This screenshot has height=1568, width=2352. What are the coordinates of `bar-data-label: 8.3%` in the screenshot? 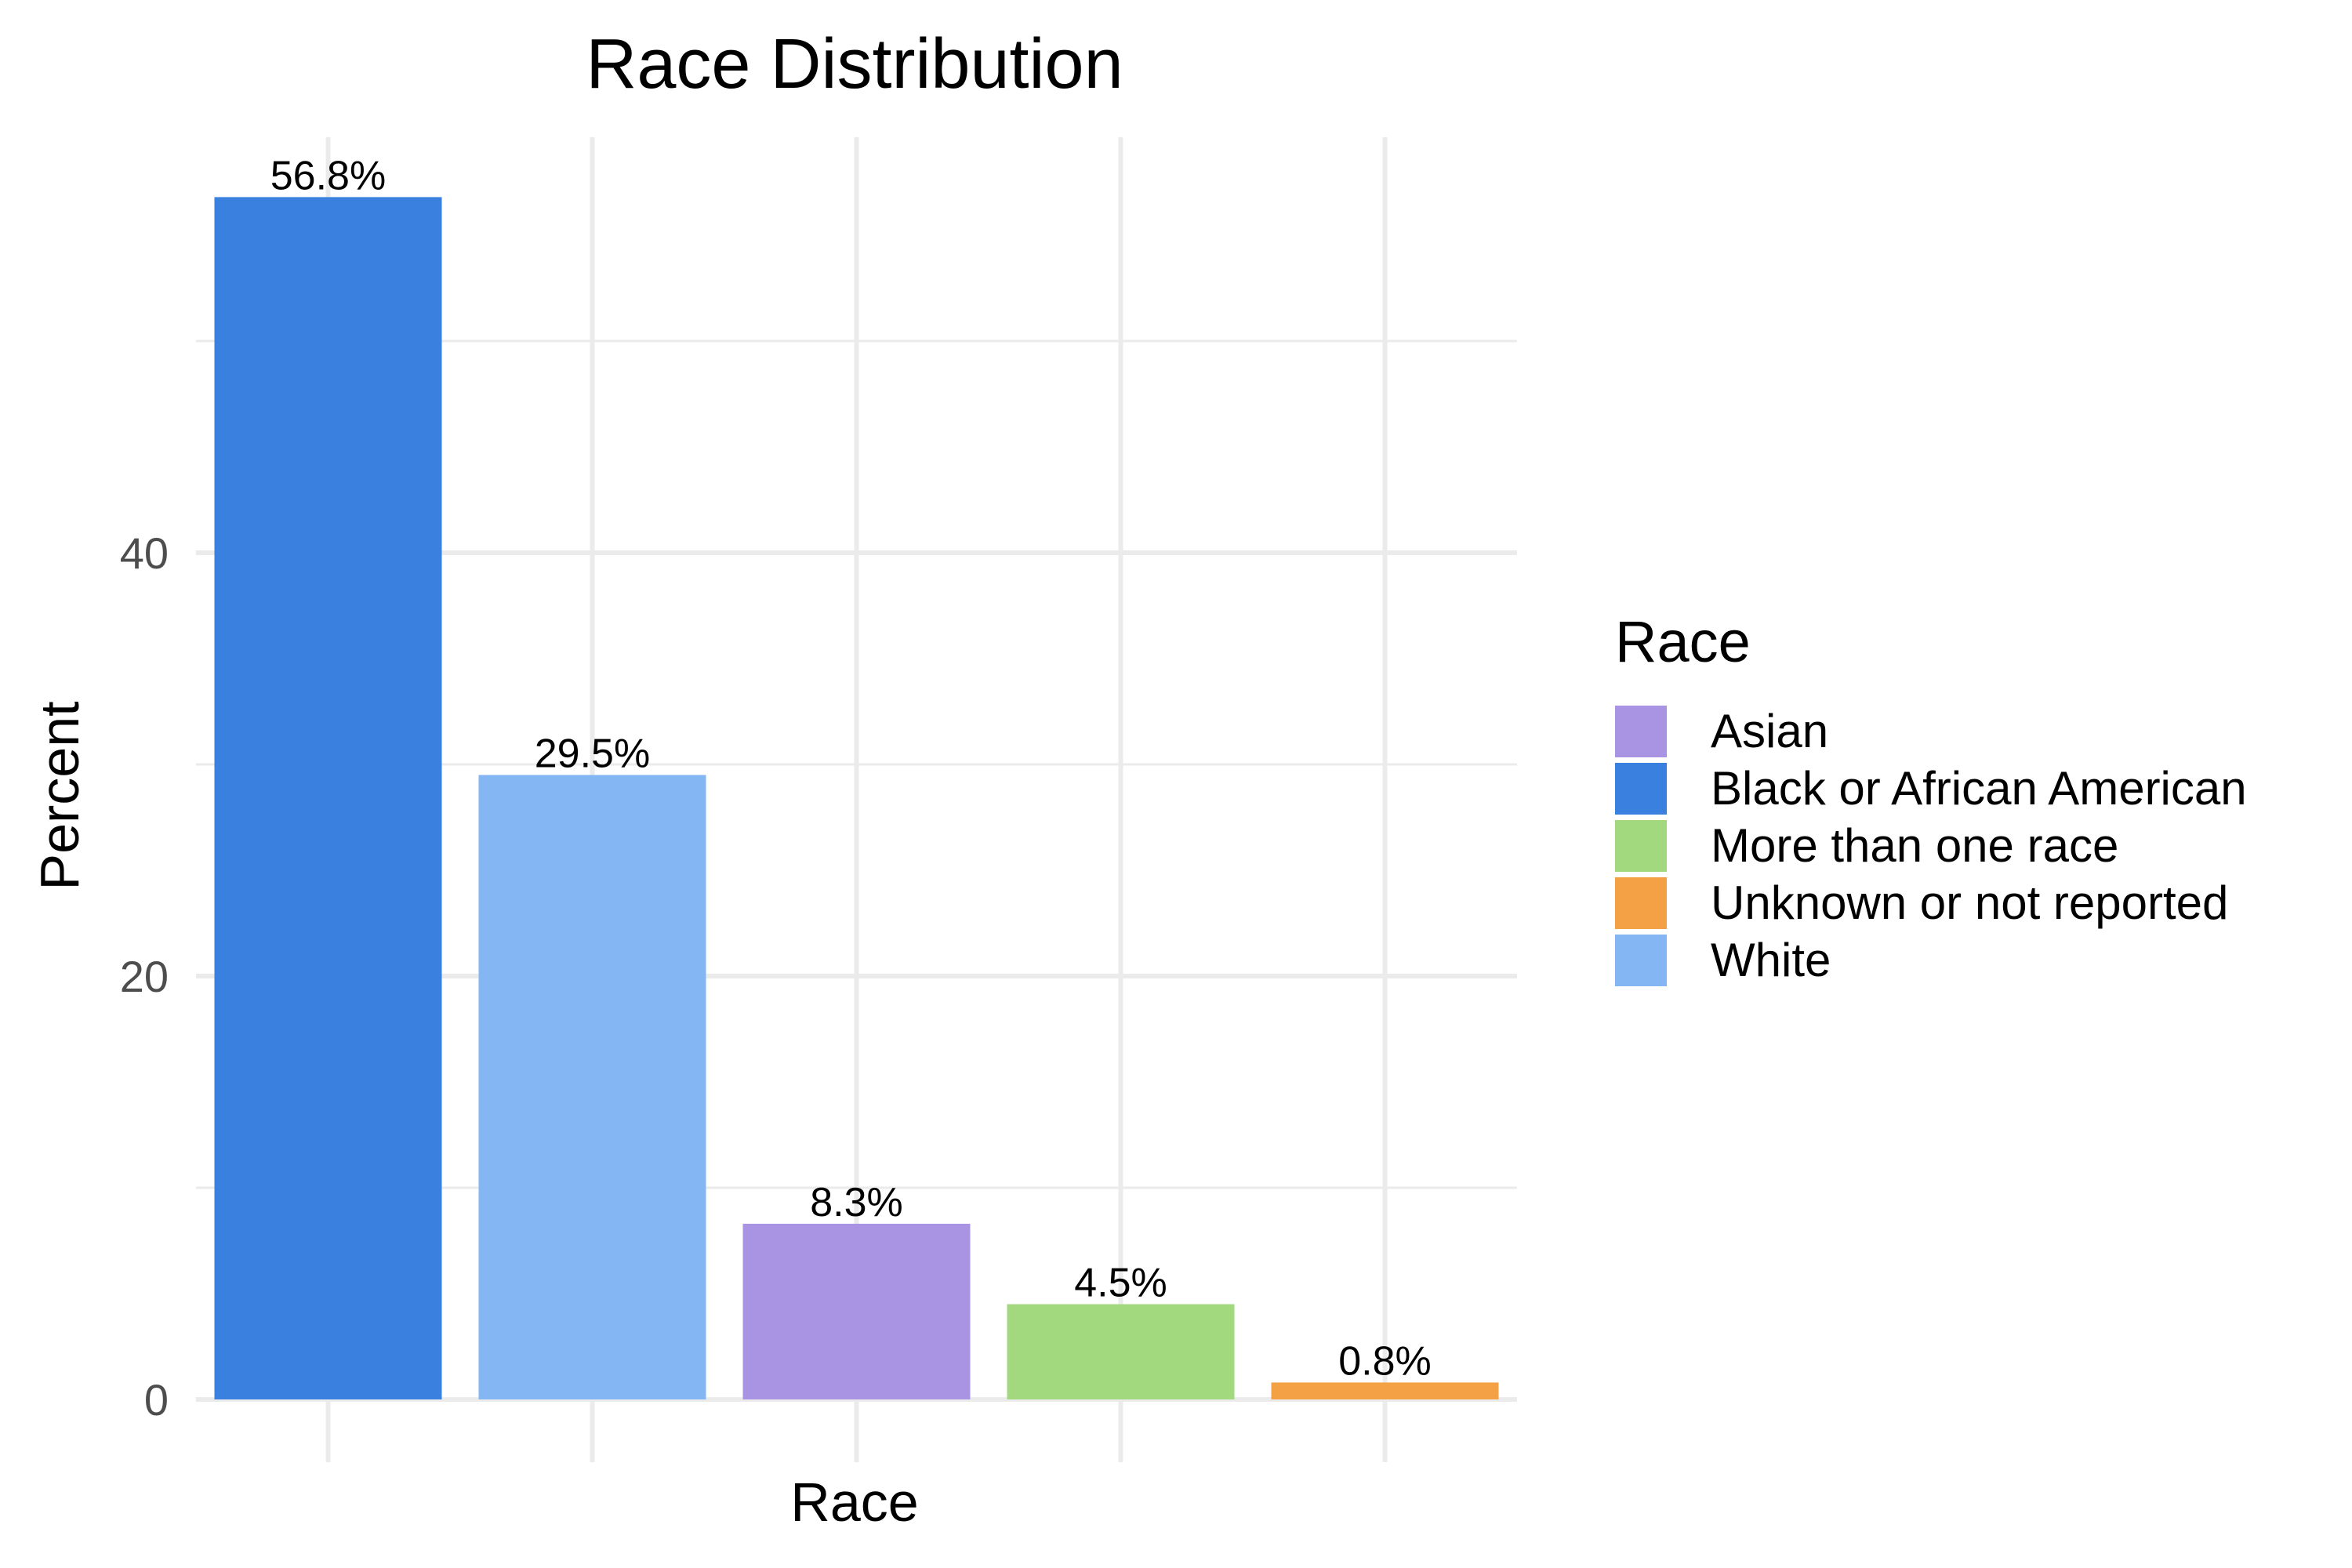 It's located at (856, 1202).